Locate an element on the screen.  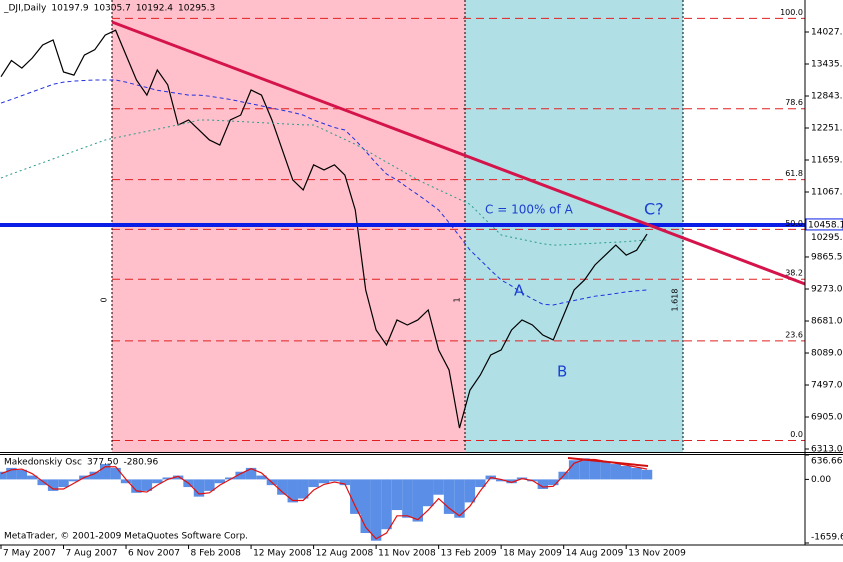
header-text: 10197.9 is located at coordinates (69, 9).